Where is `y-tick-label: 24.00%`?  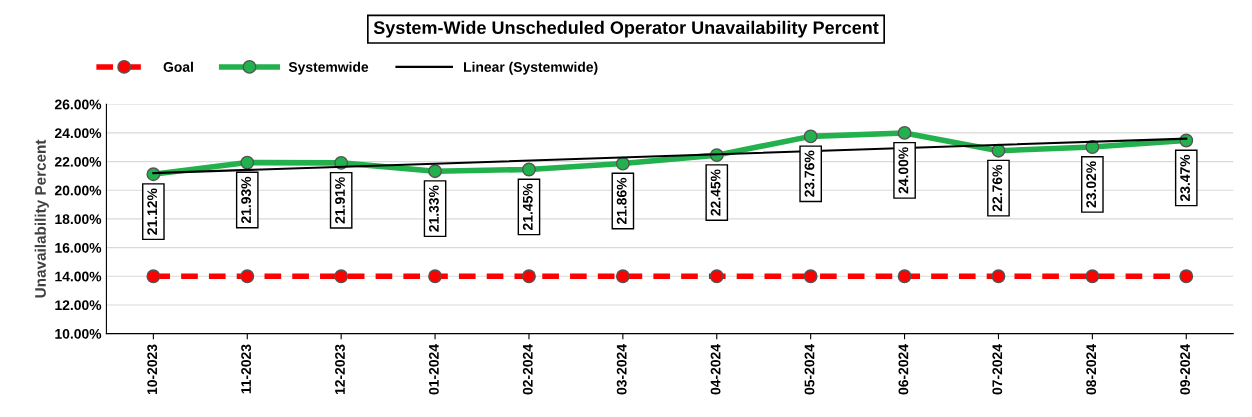
y-tick-label: 24.00% is located at coordinates (78, 133).